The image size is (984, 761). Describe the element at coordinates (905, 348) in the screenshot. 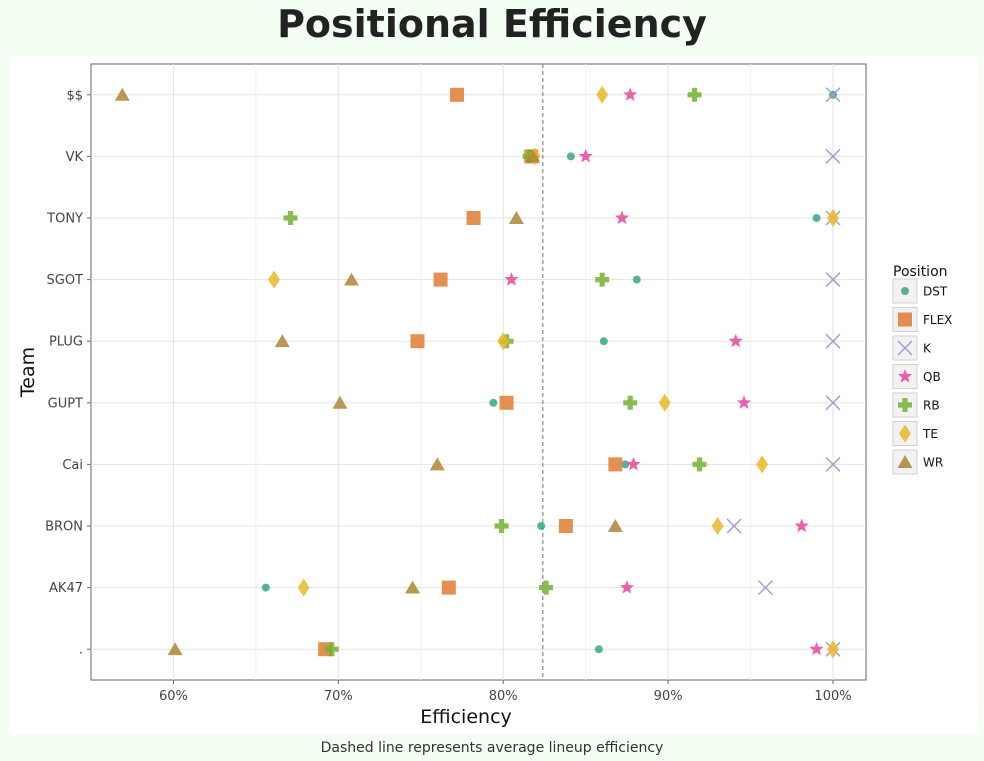

I see `legend-key-k` at that location.